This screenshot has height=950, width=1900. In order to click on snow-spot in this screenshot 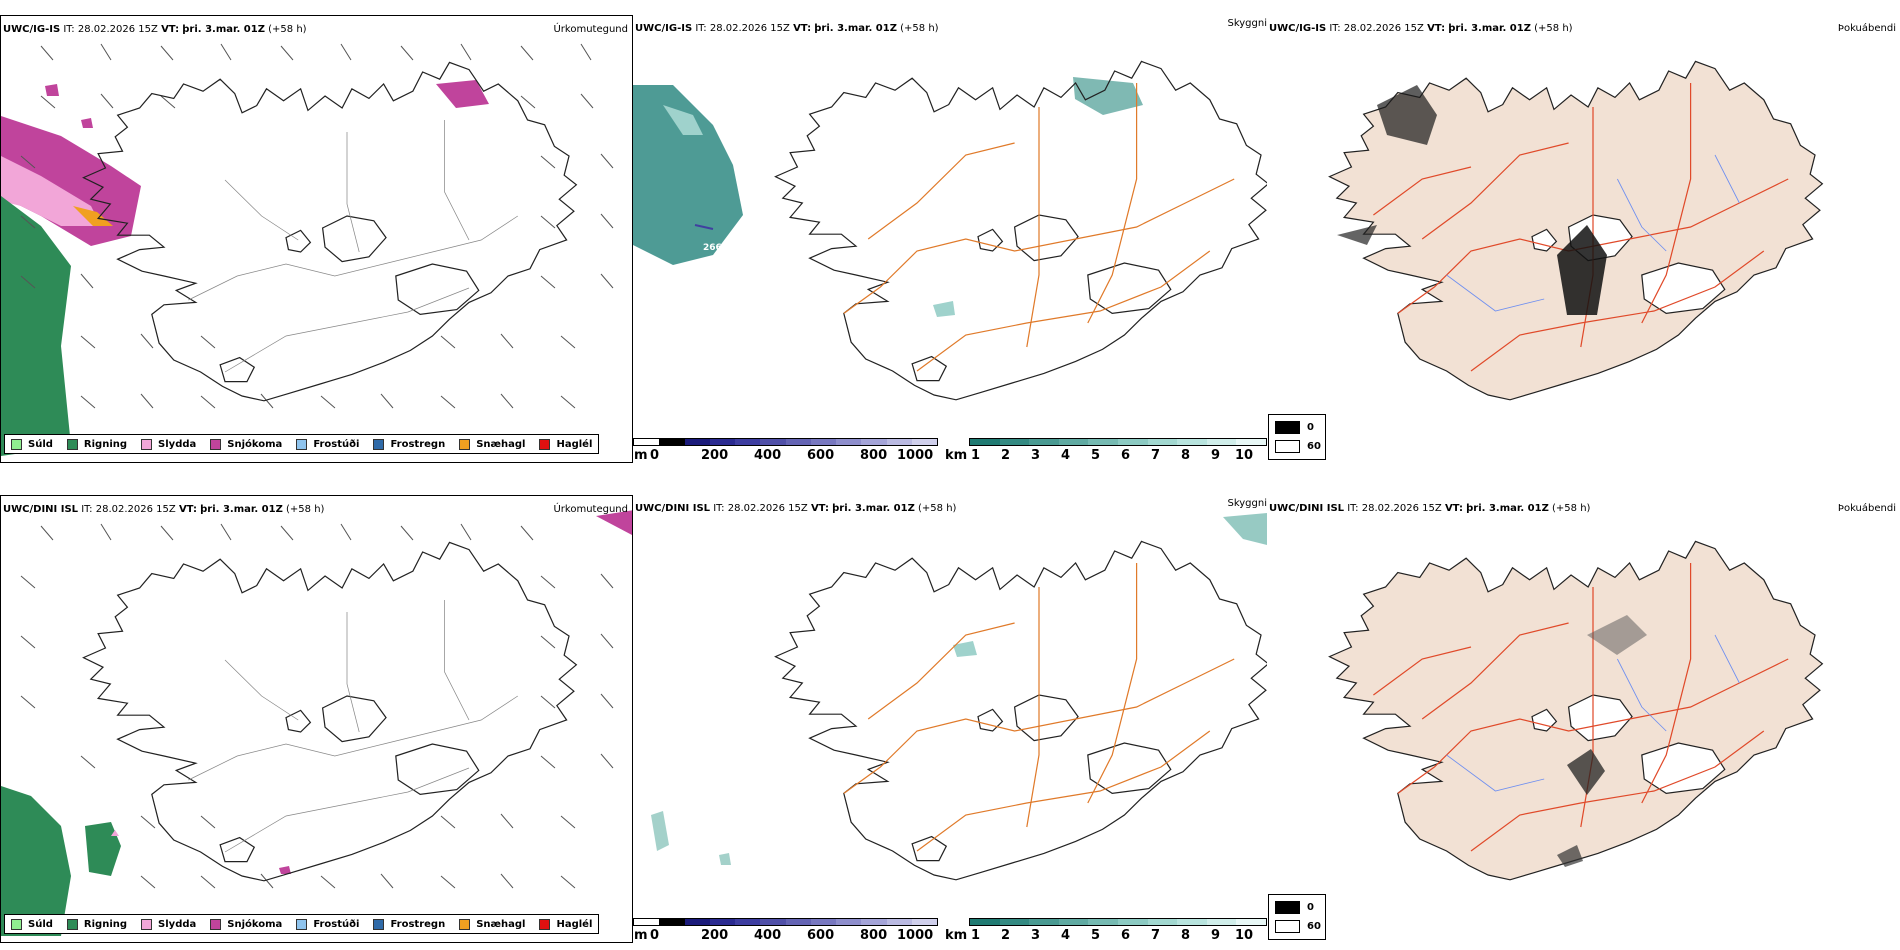, I will do `click(285, 870)`.